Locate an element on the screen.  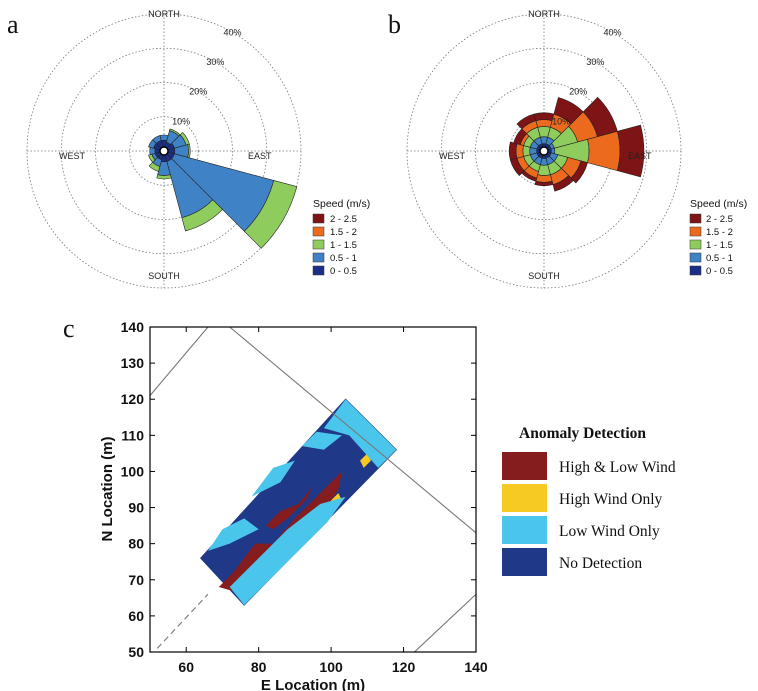
legend-b-label-0-5-1: 0.5 - 1 is located at coordinates (719, 258).